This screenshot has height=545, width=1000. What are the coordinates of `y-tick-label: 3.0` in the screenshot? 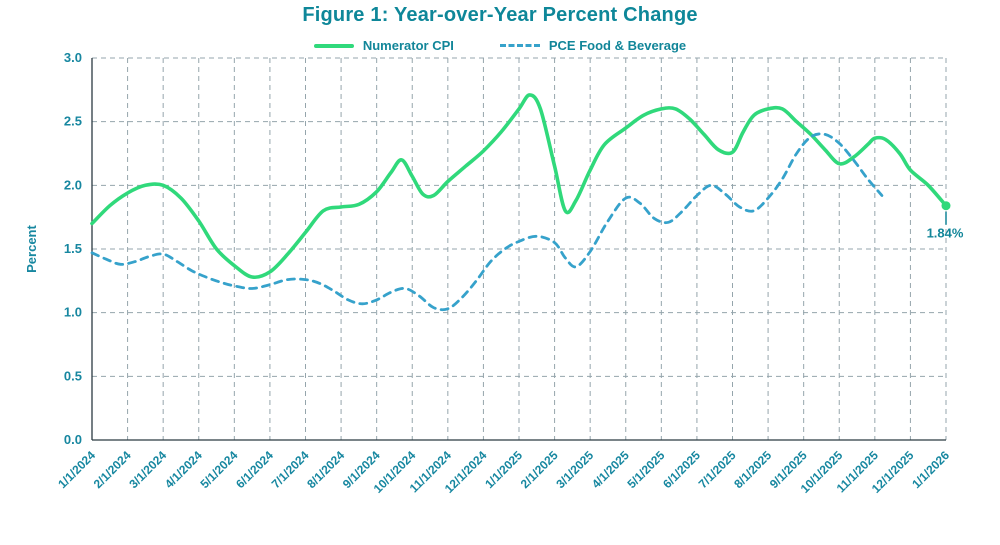 It's located at (73, 57).